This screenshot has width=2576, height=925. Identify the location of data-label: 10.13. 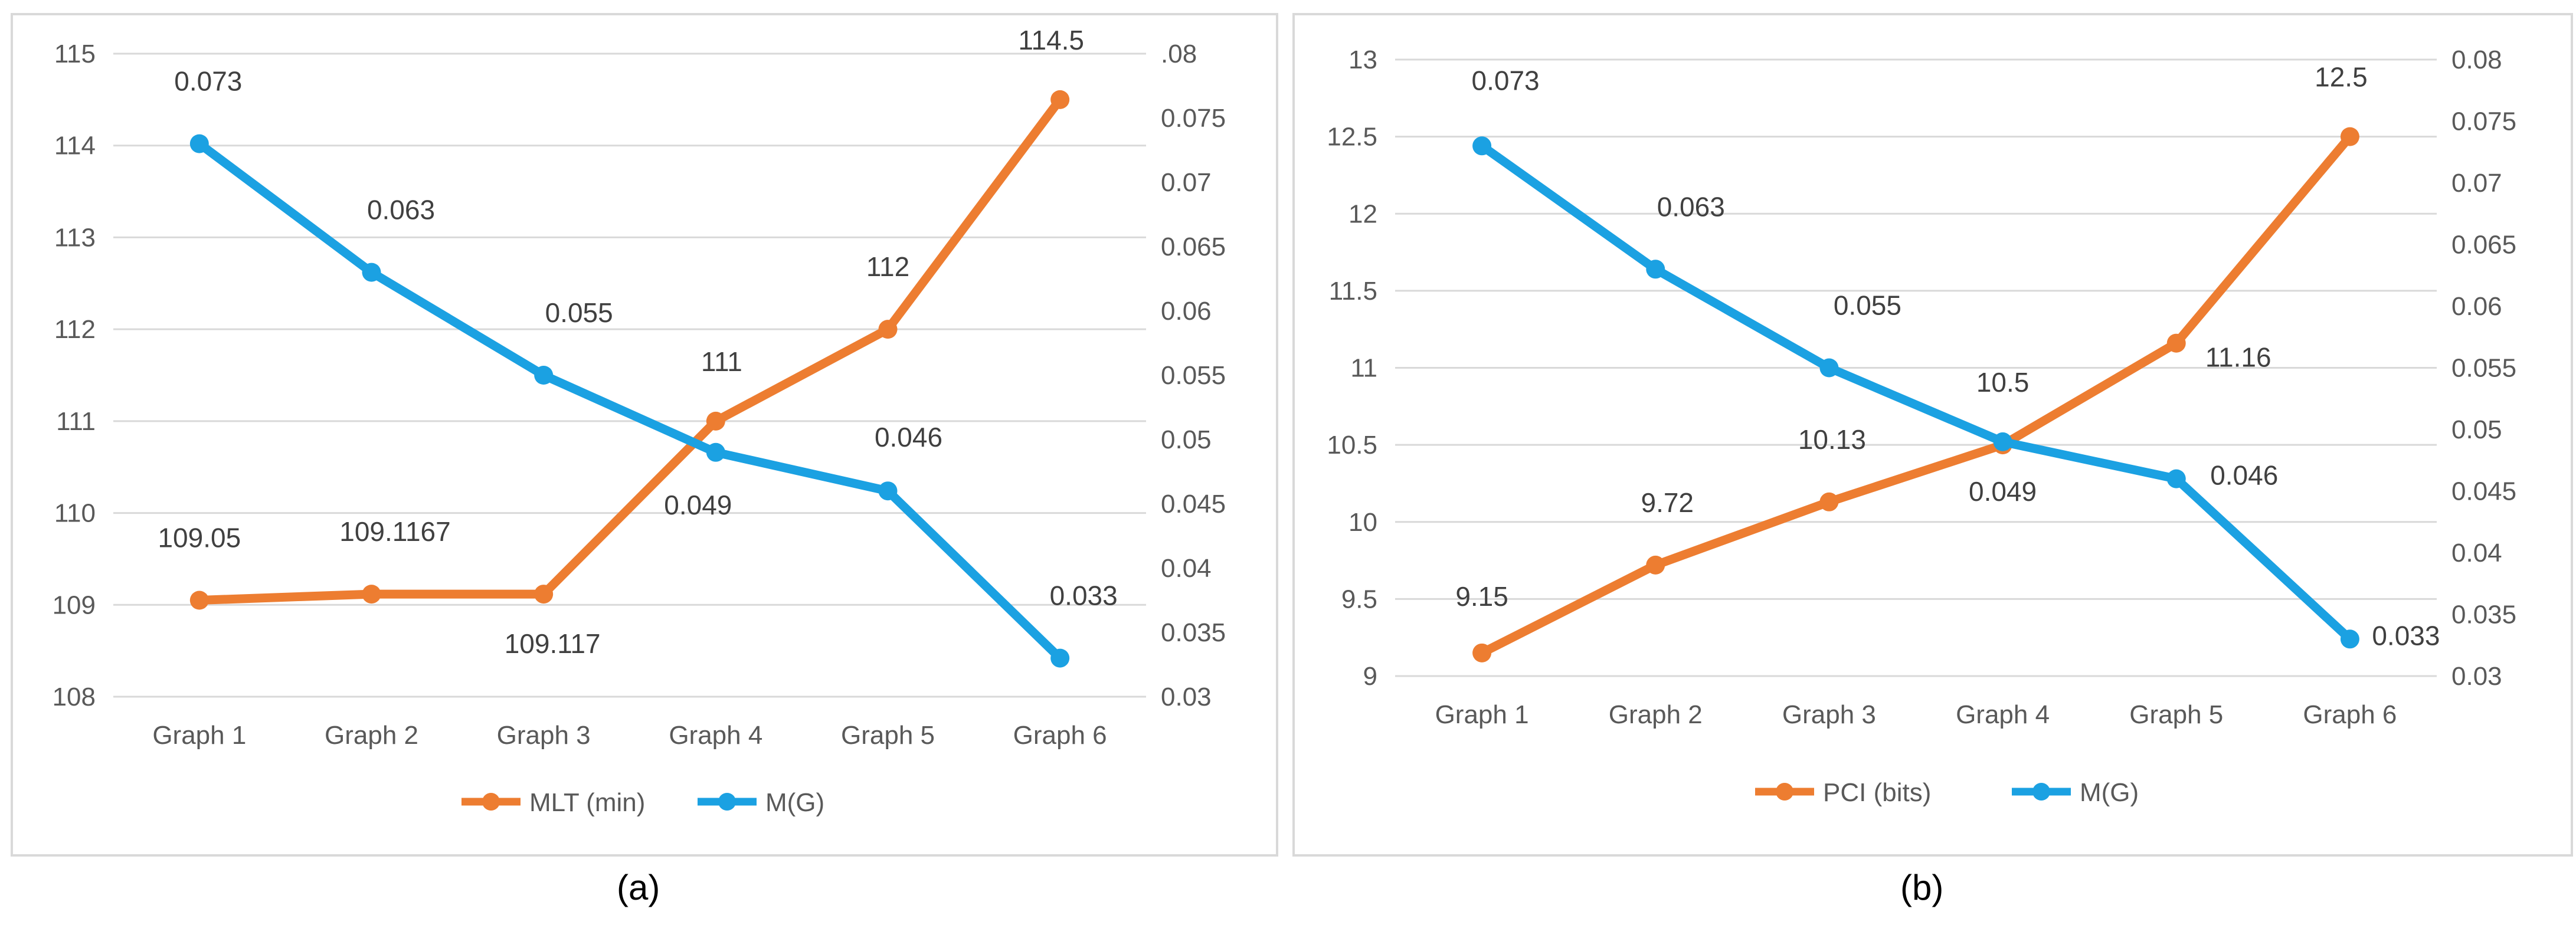
(1832, 439).